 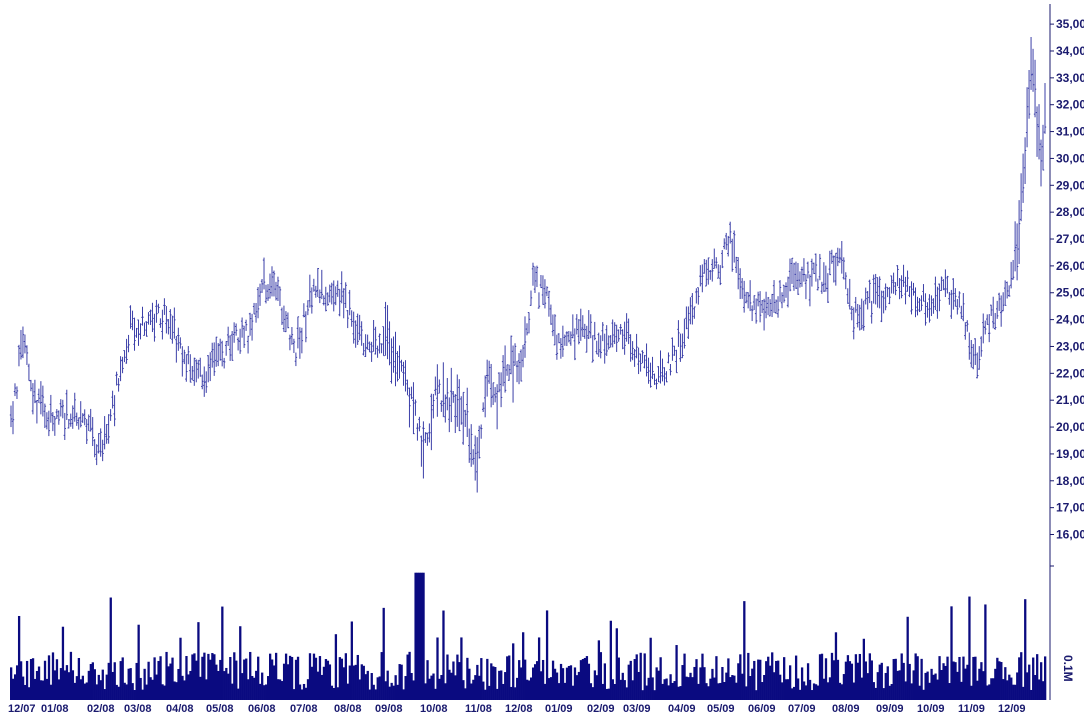 I want to click on volume-axis: 0.1M, so click(x=1068, y=668).